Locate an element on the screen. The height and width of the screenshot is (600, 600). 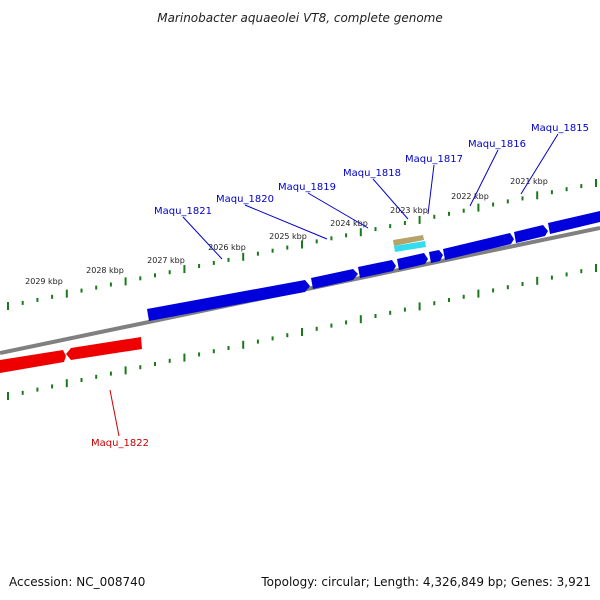
gene-label-maqu-1818: Maqu_1818 is located at coordinates (372, 173).